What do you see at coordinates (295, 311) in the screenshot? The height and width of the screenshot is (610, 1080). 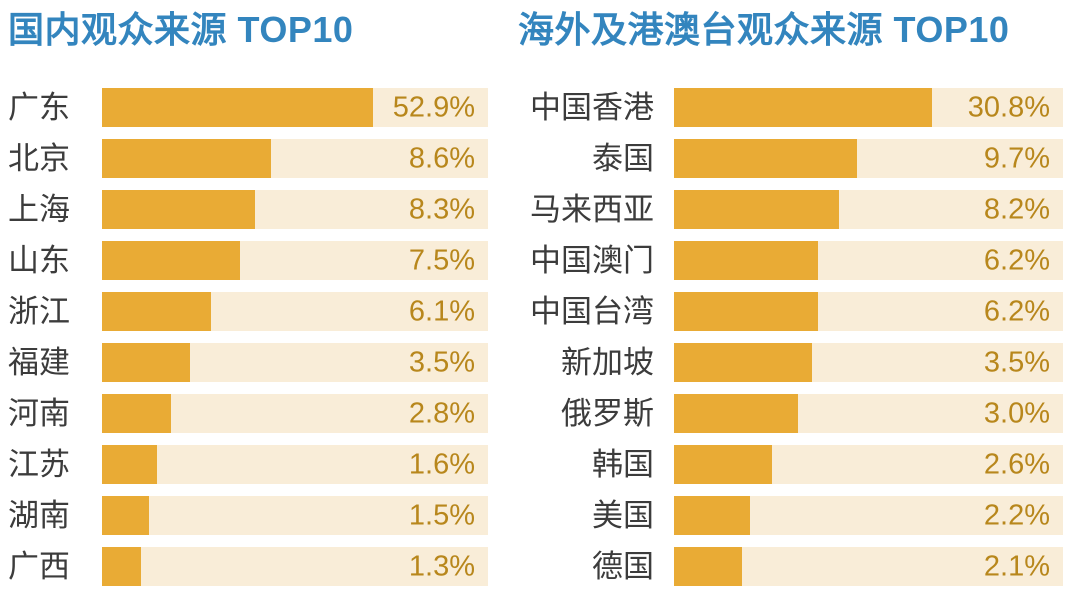 I see `bar-track: 6.1%` at bounding box center [295, 311].